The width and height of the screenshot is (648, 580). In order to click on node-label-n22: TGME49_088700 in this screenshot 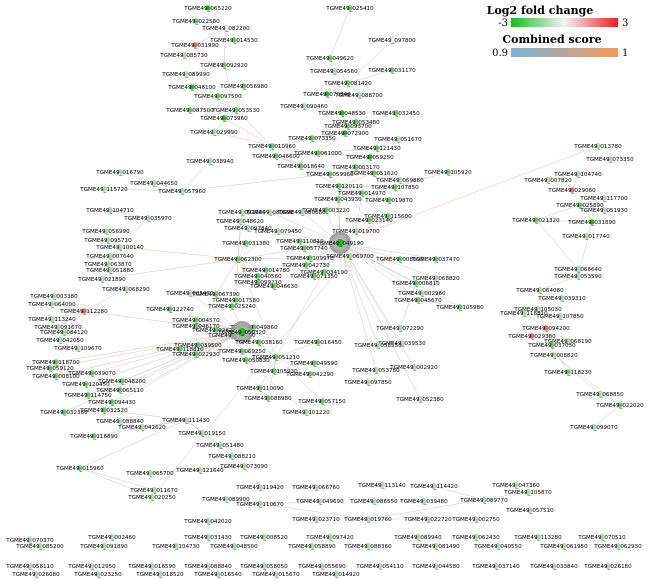, I will do `click(358, 96)`.